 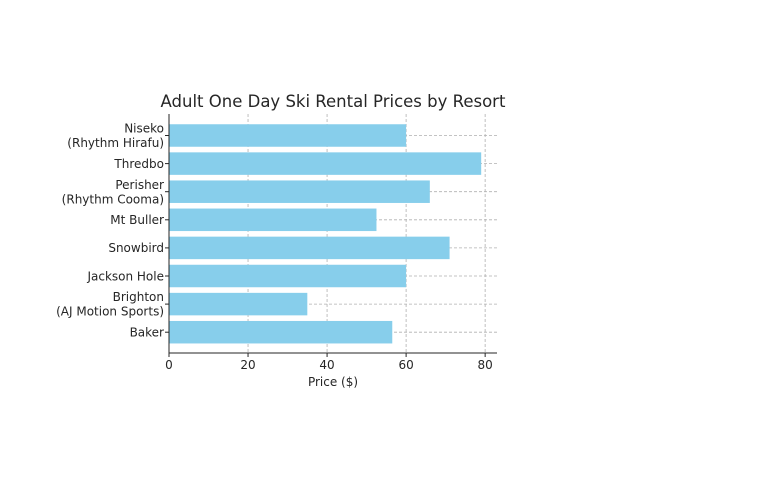 I want to click on y-tick-label-line: Baker, so click(x=147, y=333).